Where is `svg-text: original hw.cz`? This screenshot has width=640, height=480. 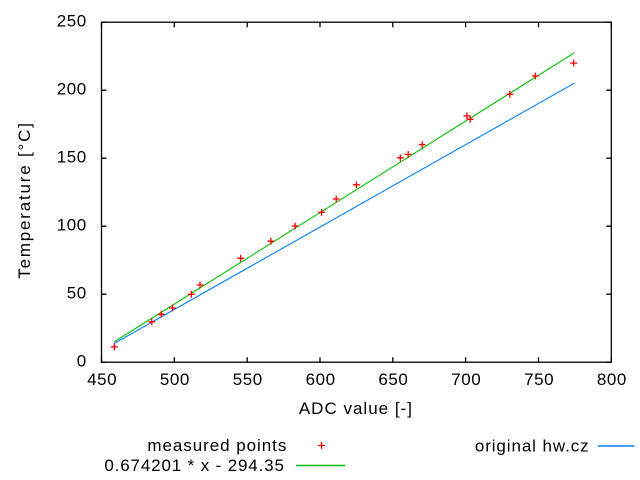 svg-text: original hw.cz is located at coordinates (532, 446).